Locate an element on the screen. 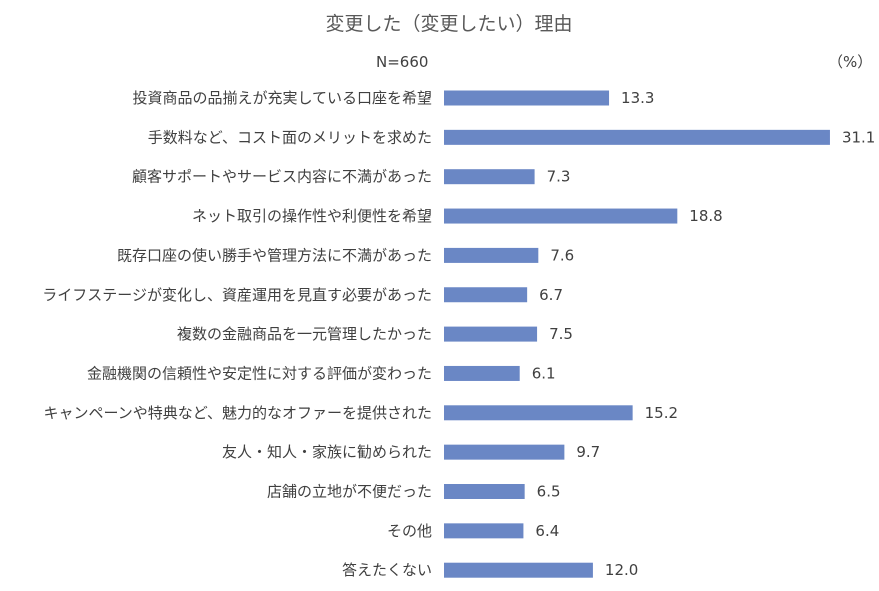 This screenshot has height=591, width=879. sample-size-note: N=660 is located at coordinates (402, 62).